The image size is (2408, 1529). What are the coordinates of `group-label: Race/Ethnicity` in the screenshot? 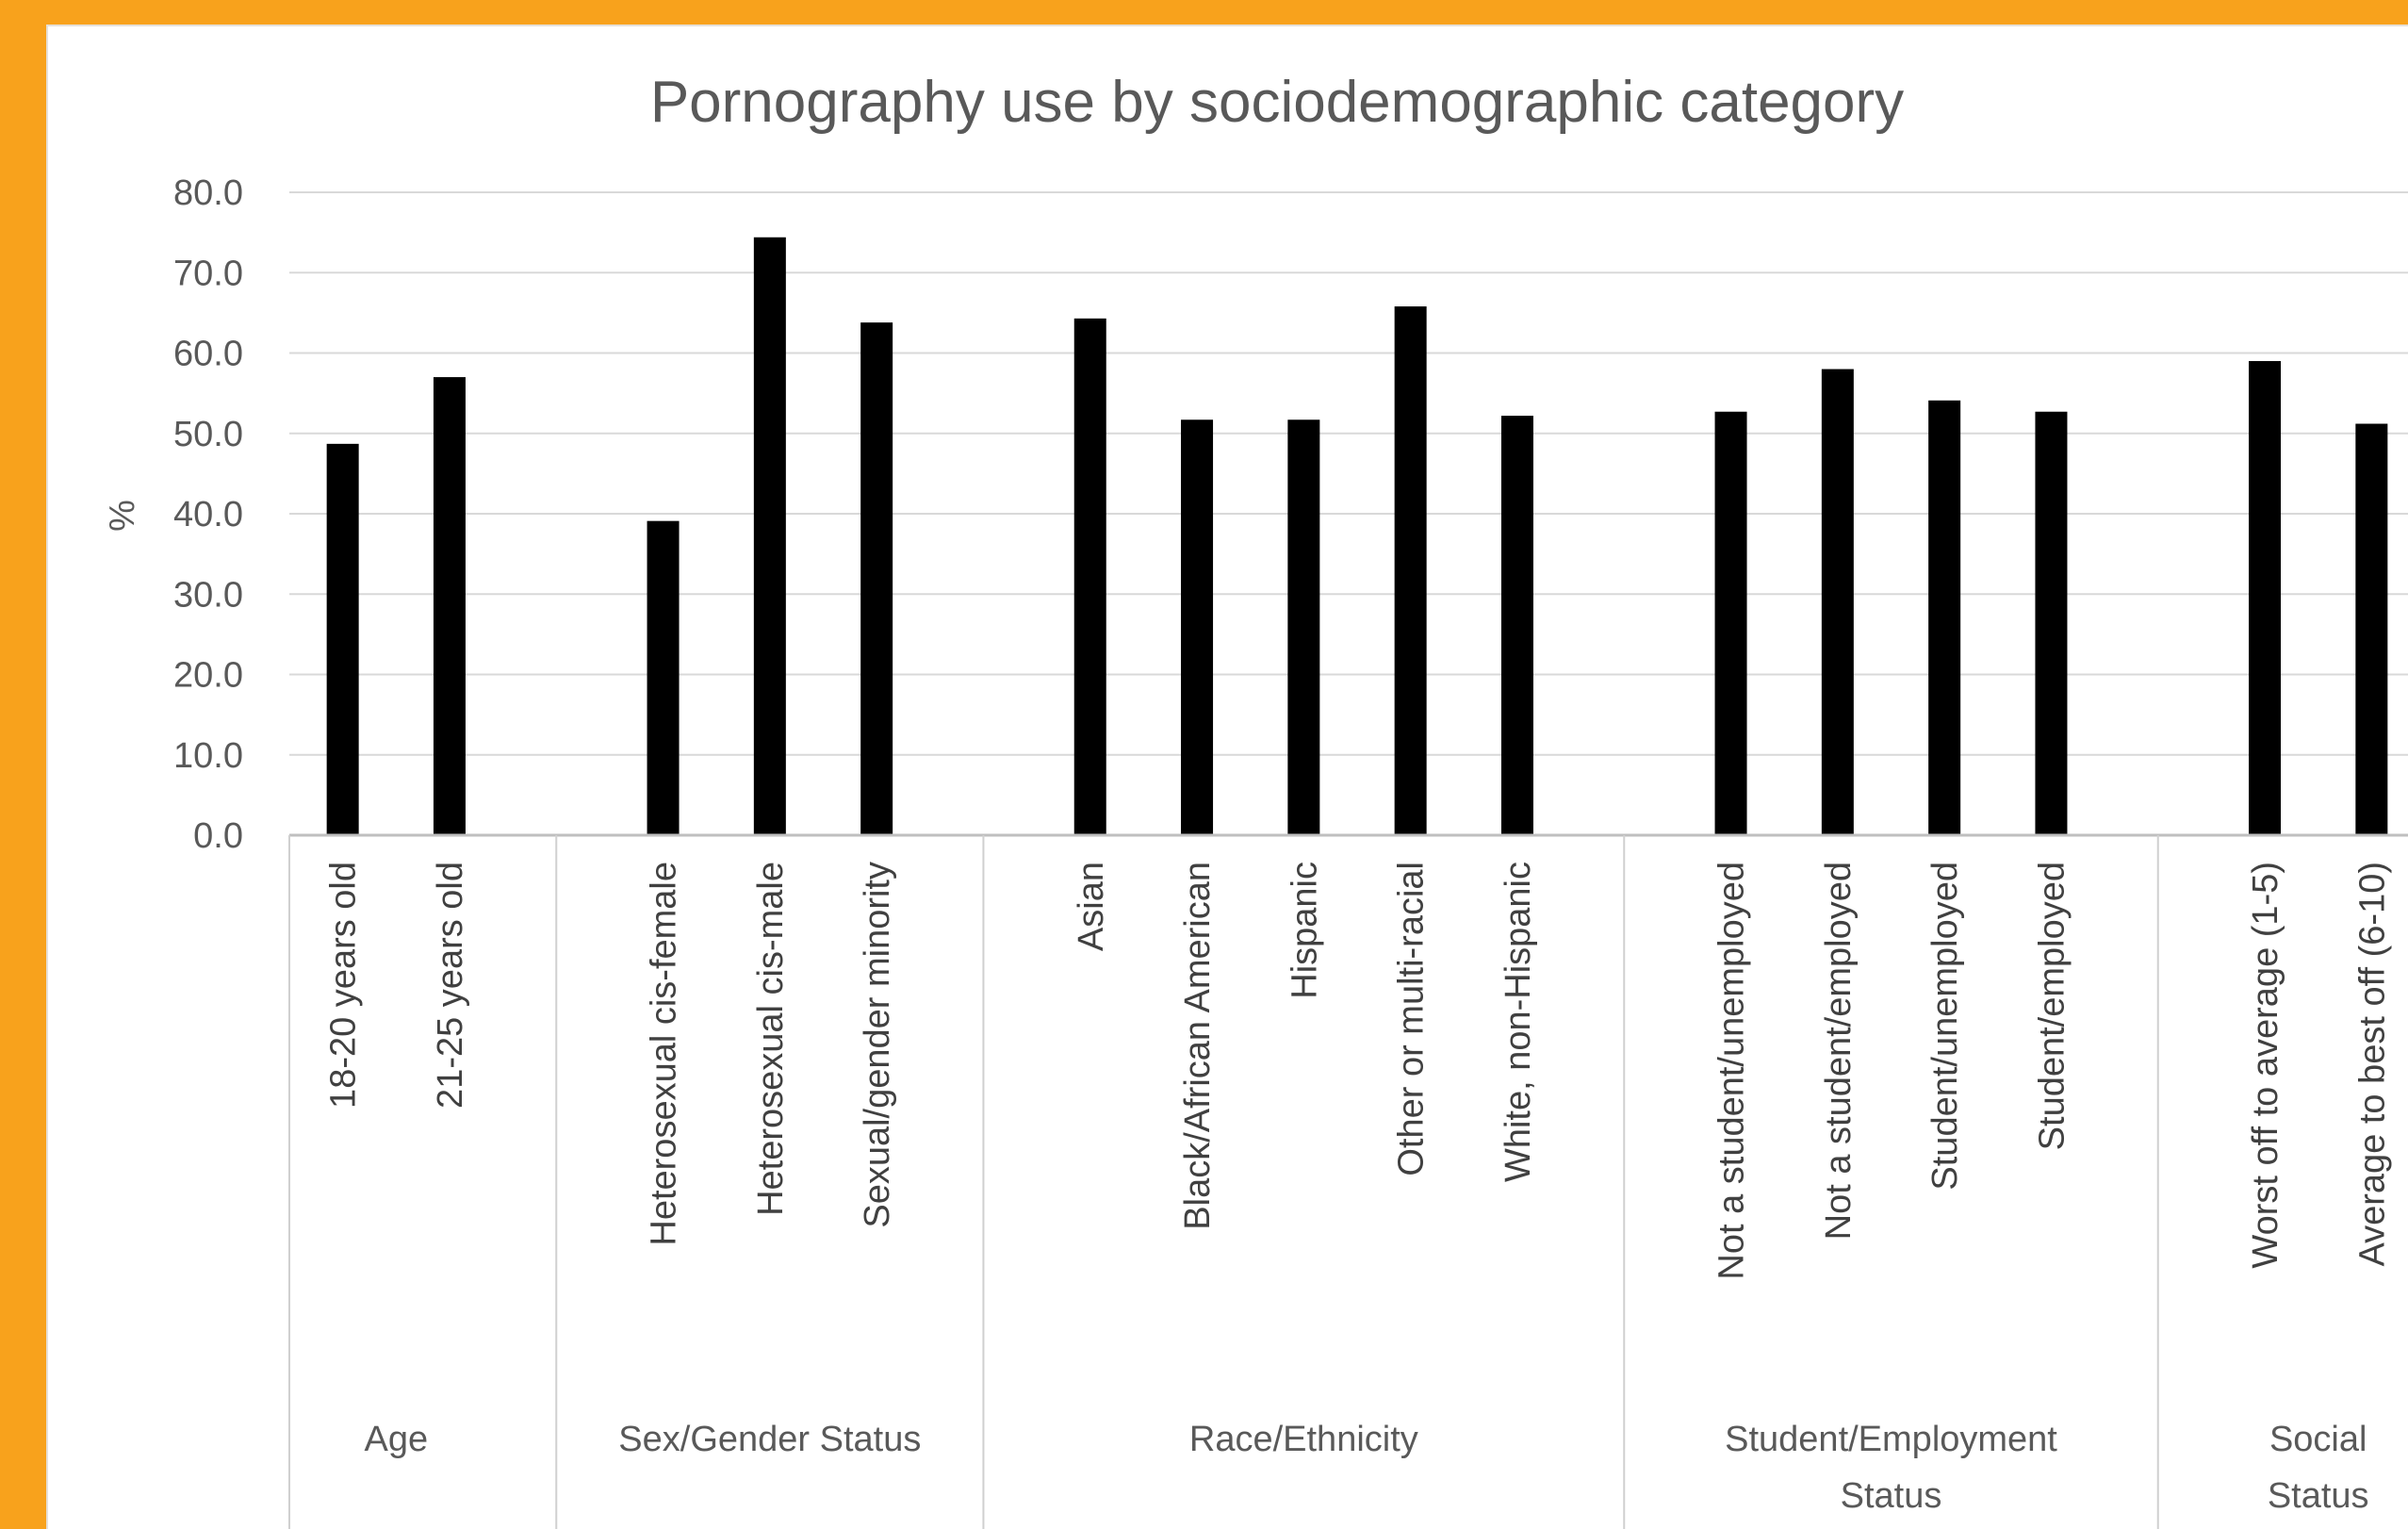 It's located at (1304, 1439).